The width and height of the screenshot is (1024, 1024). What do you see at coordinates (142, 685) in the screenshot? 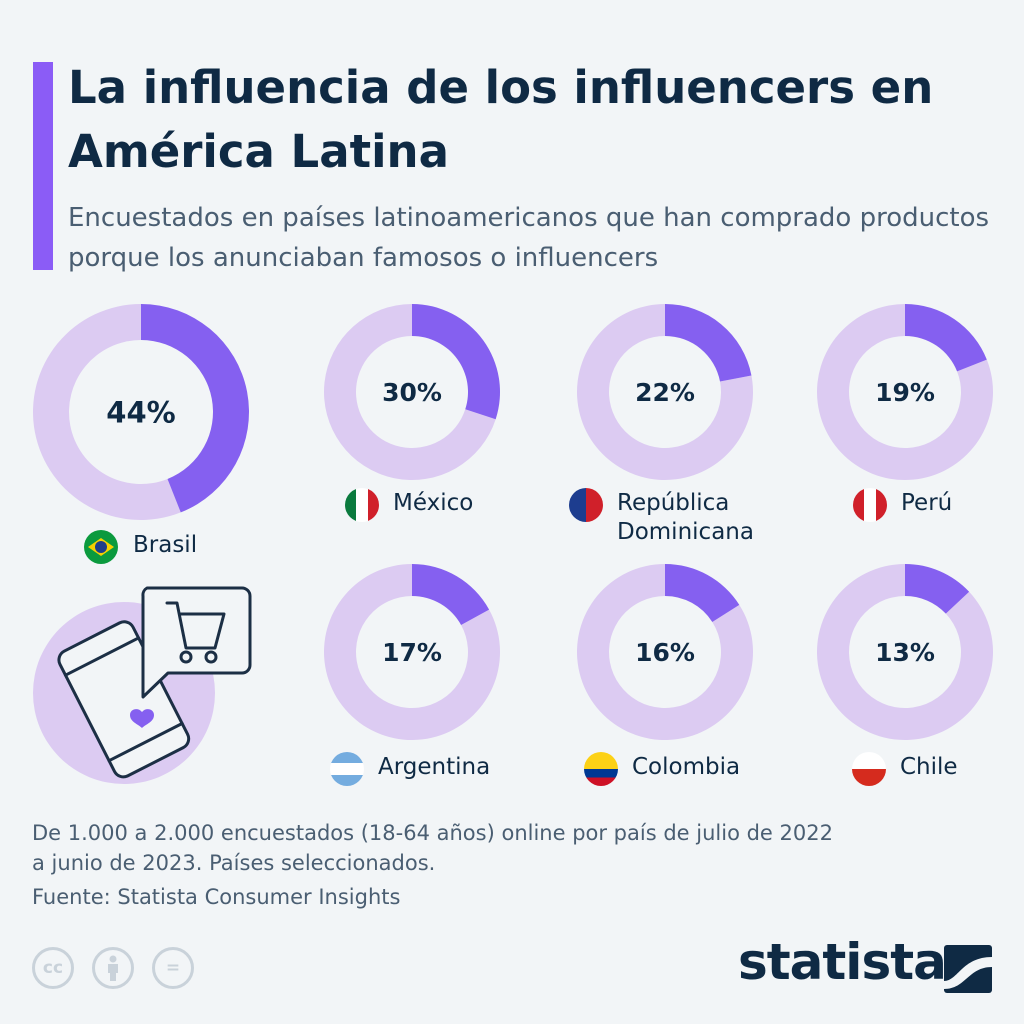
I see `shopping-illustration` at bounding box center [142, 685].